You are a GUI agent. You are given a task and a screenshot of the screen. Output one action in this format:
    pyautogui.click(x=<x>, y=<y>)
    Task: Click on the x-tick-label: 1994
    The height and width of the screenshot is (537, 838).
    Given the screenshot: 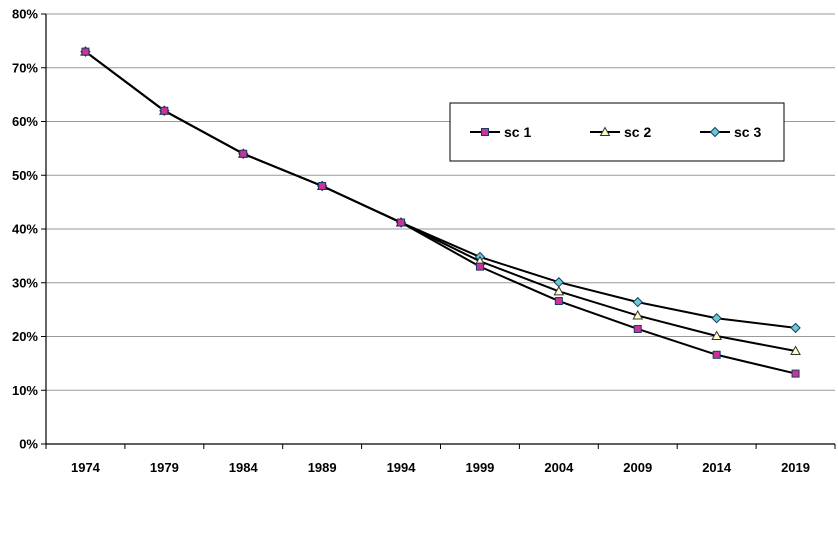 What is the action you would take?
    pyautogui.click(x=402, y=467)
    